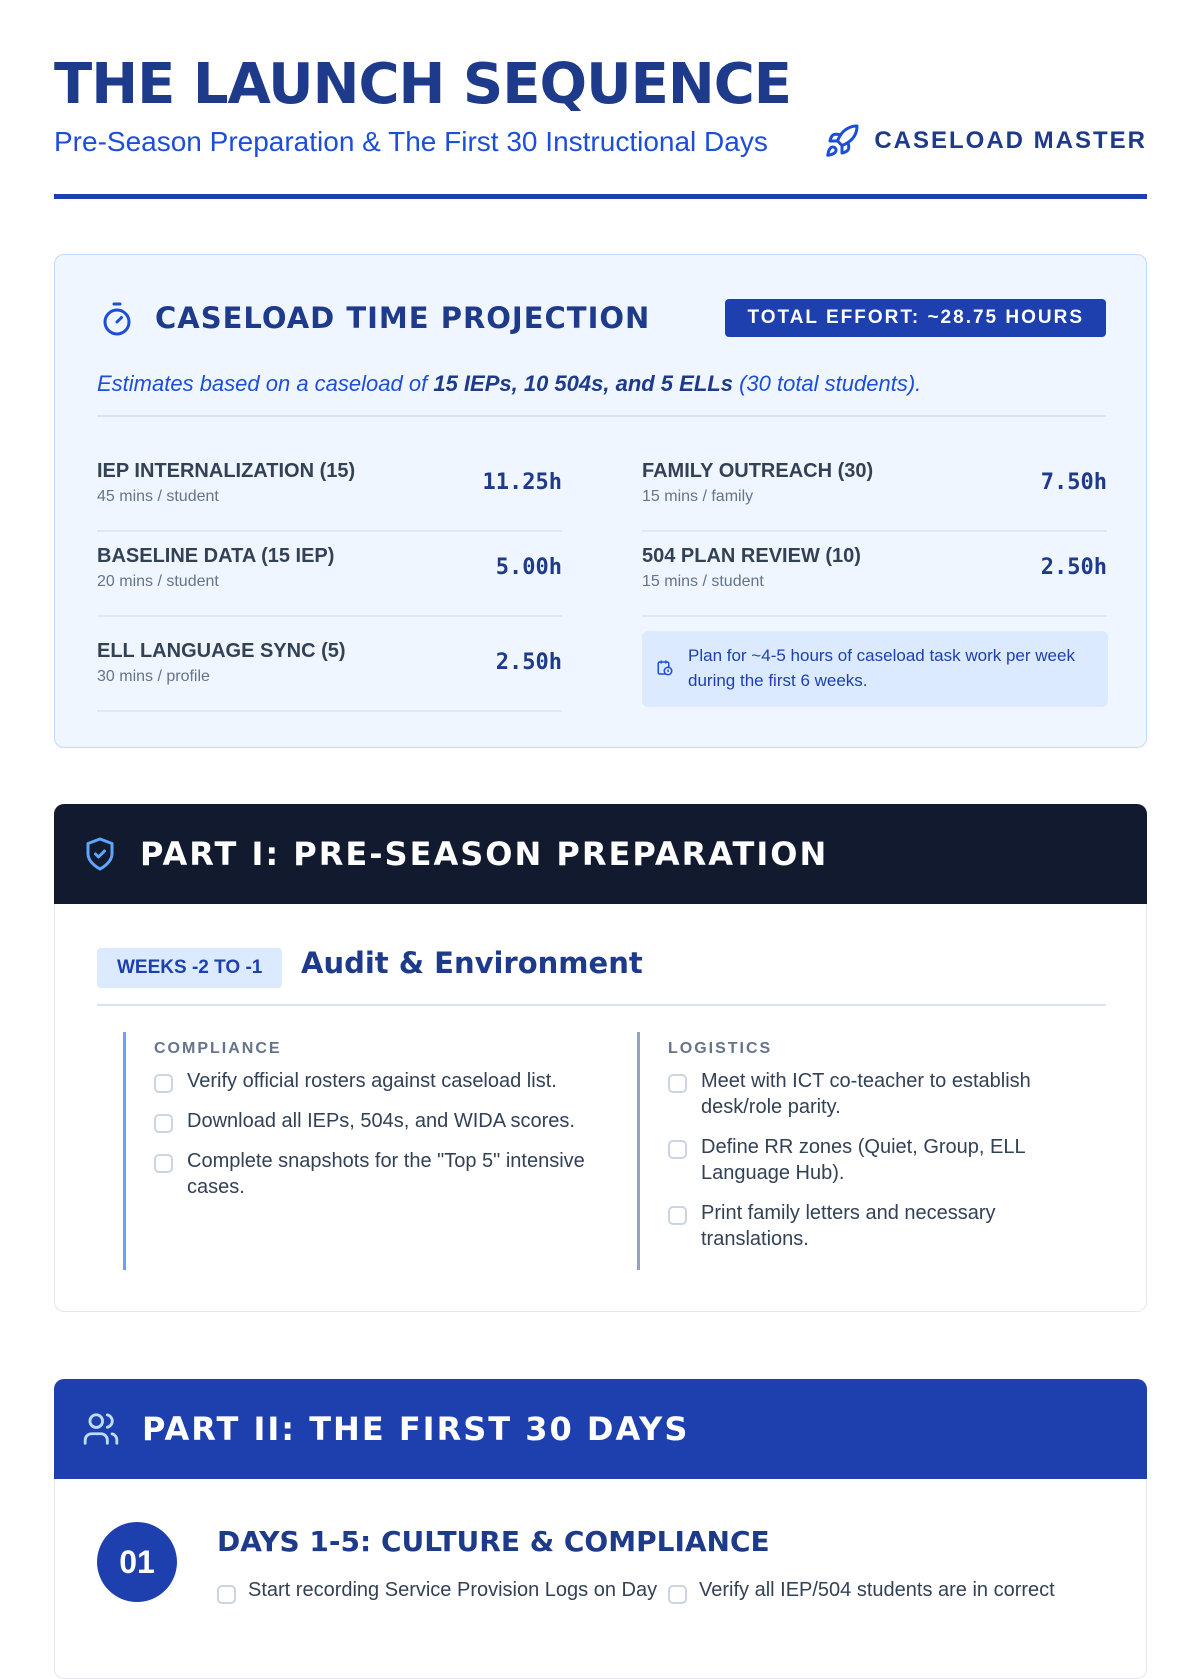 This screenshot has width=1200, height=1679. What do you see at coordinates (522, 482) in the screenshot?
I see `stat-value: 11.25h` at bounding box center [522, 482].